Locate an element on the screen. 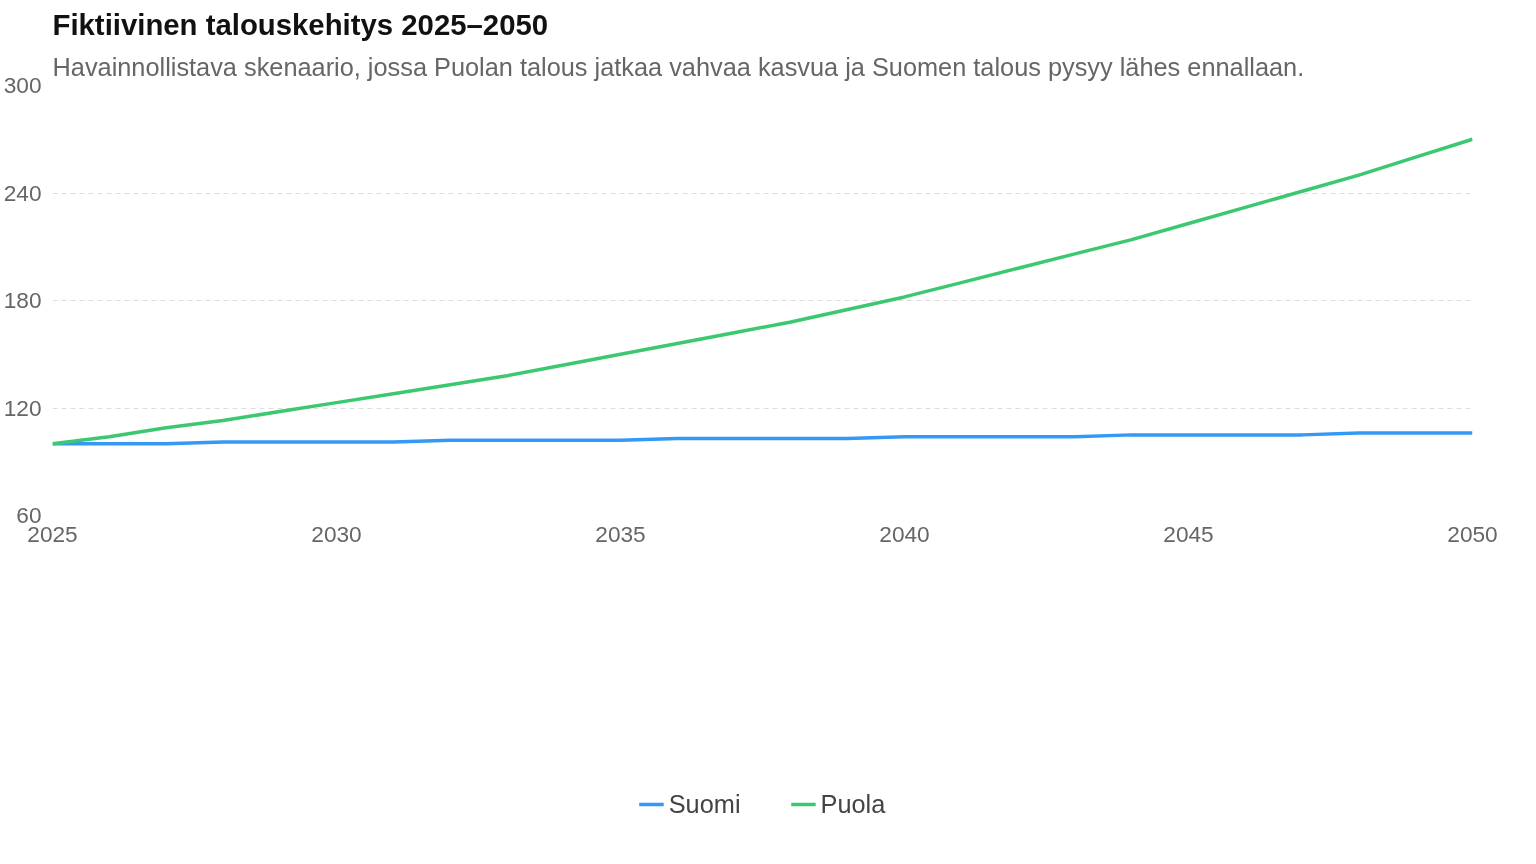  y-tick-label: 300 is located at coordinates (22, 85).